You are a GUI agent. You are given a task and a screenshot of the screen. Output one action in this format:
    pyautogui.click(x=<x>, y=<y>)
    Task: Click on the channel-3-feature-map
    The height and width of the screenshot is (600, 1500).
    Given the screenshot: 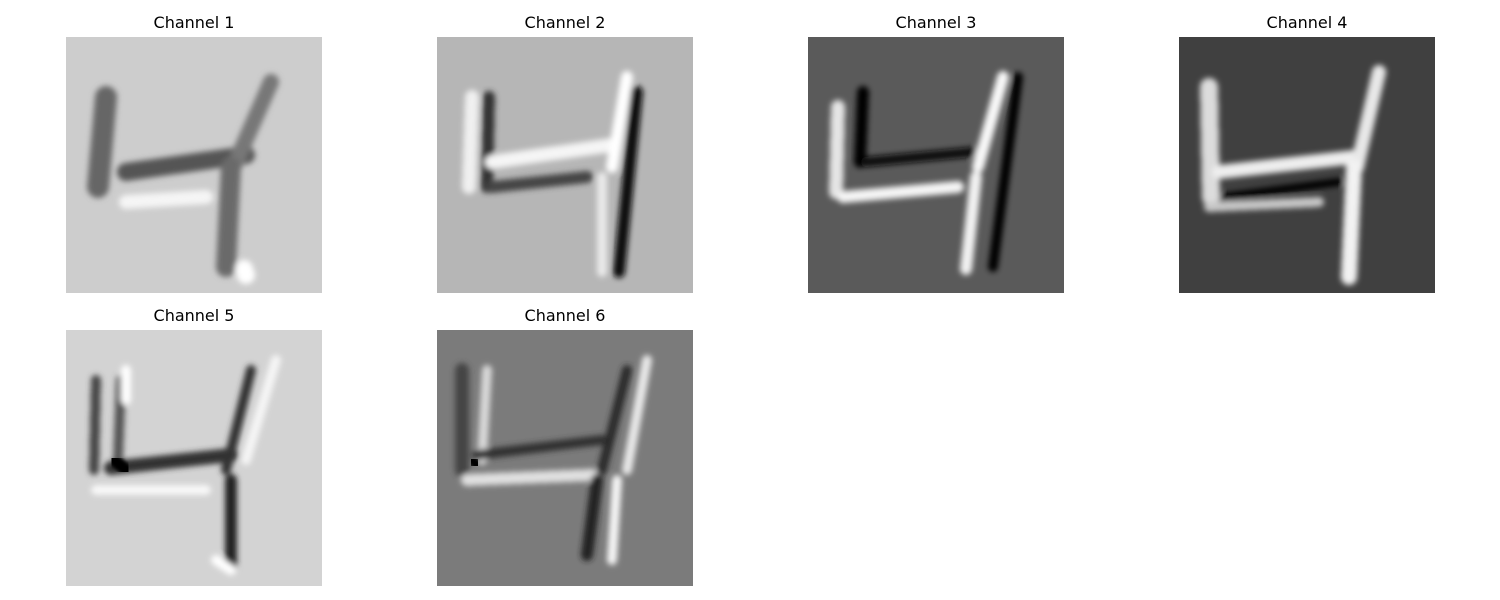 What is the action you would take?
    pyautogui.click(x=936, y=165)
    